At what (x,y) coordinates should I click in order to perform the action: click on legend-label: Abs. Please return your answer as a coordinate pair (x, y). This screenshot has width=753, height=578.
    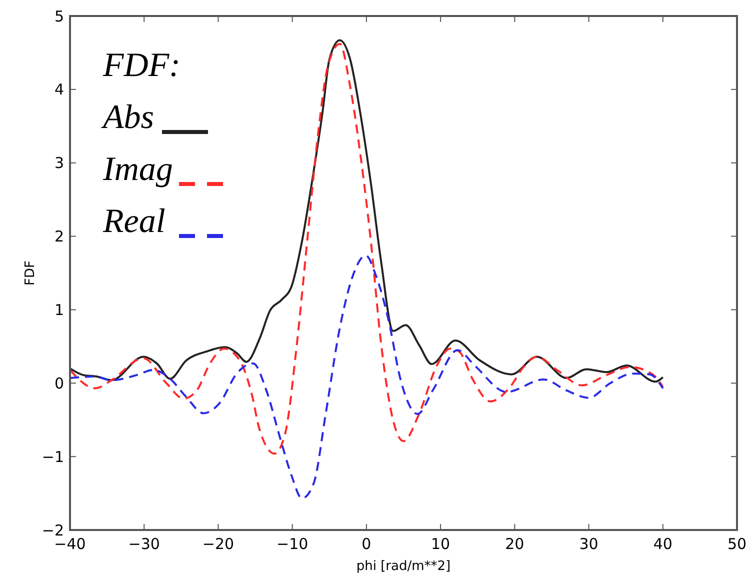
    Looking at the image, I should click on (127, 117).